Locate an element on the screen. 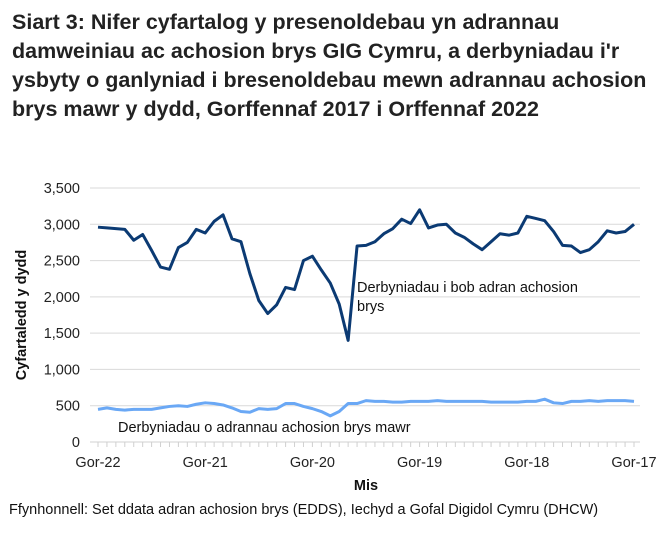 The width and height of the screenshot is (671, 535). x-tick-label: Gor-22 is located at coordinates (97, 463).